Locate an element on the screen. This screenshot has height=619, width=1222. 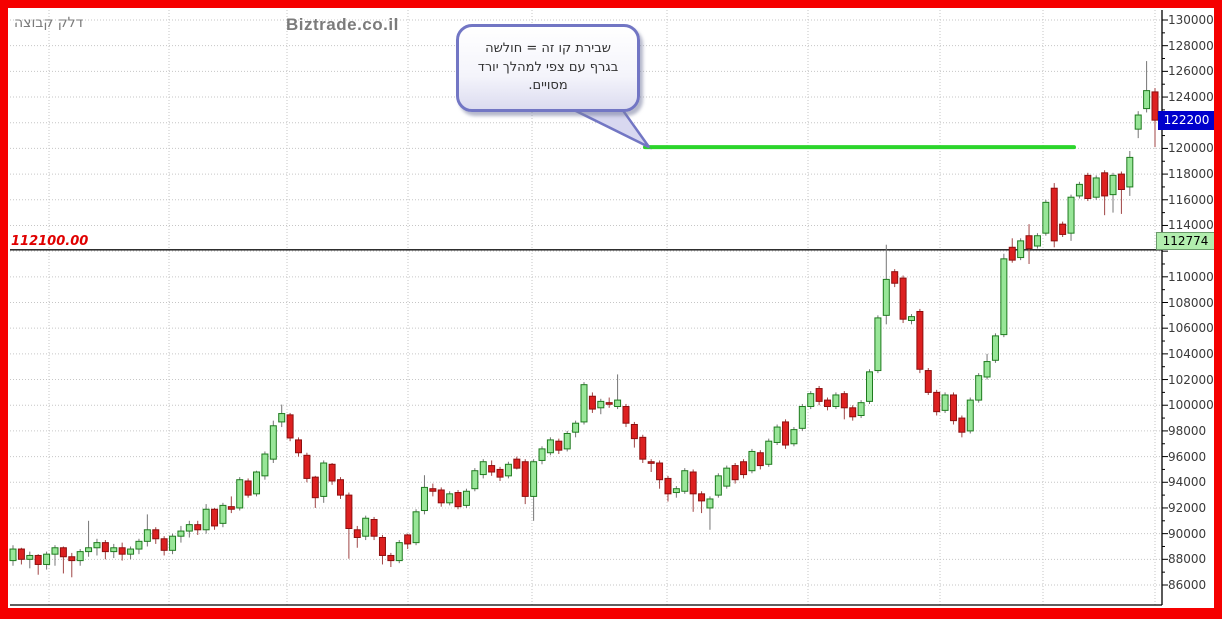
y-axis-tick-label: 108000 is located at coordinates (1191, 302).